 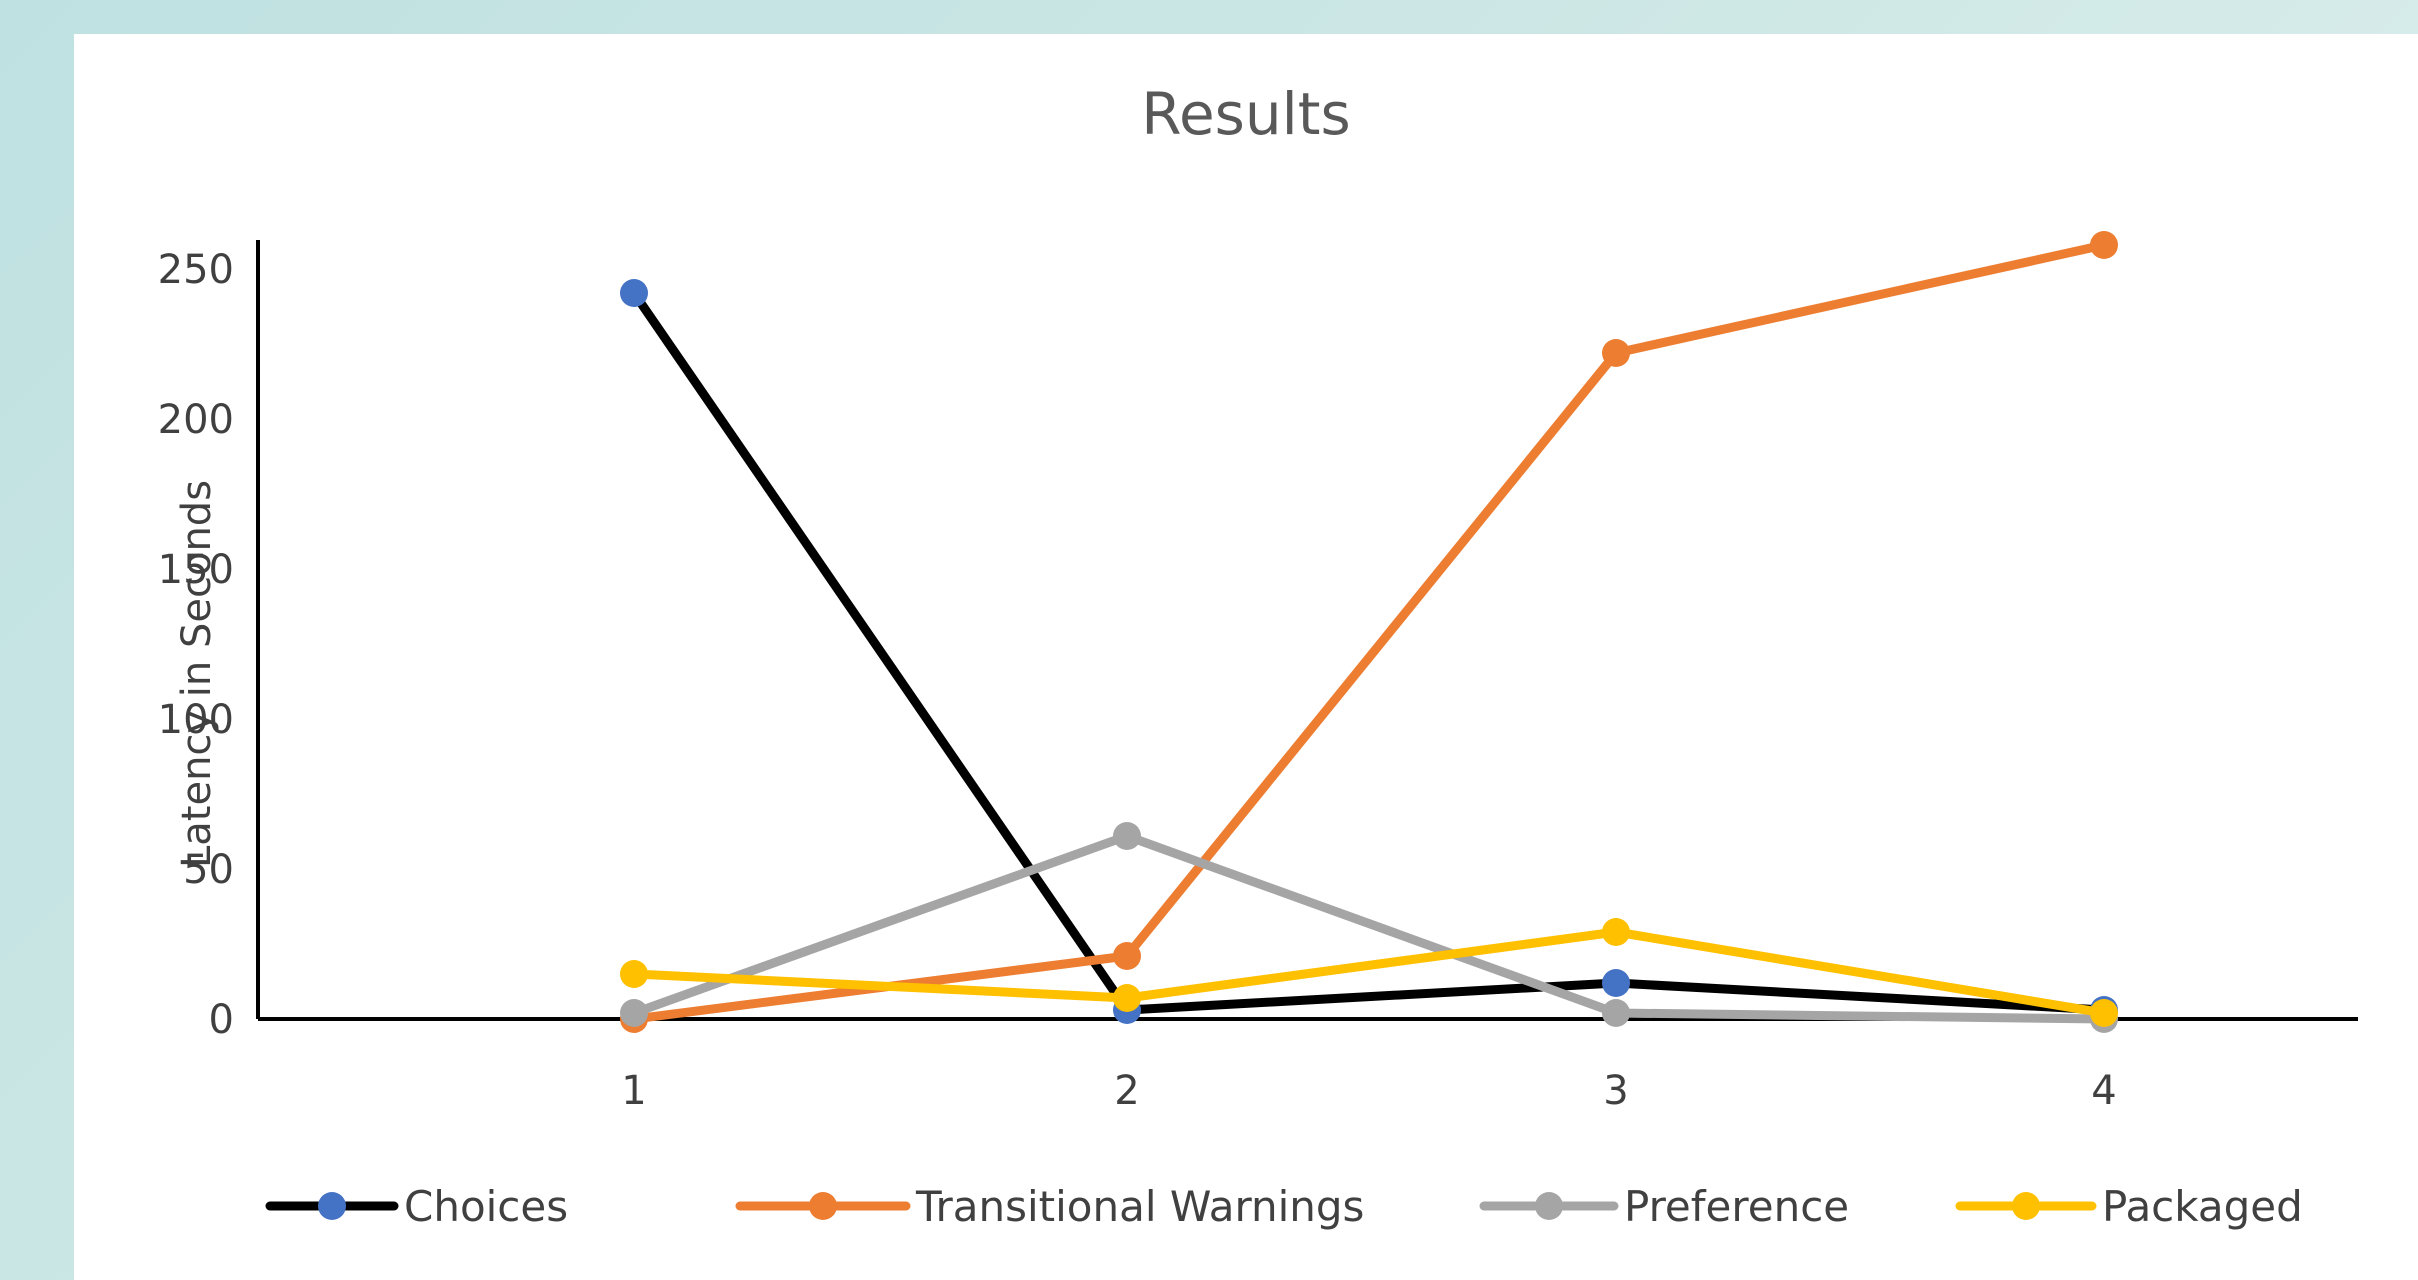 I want to click on x-tick-label: 3, so click(x=1615, y=1091).